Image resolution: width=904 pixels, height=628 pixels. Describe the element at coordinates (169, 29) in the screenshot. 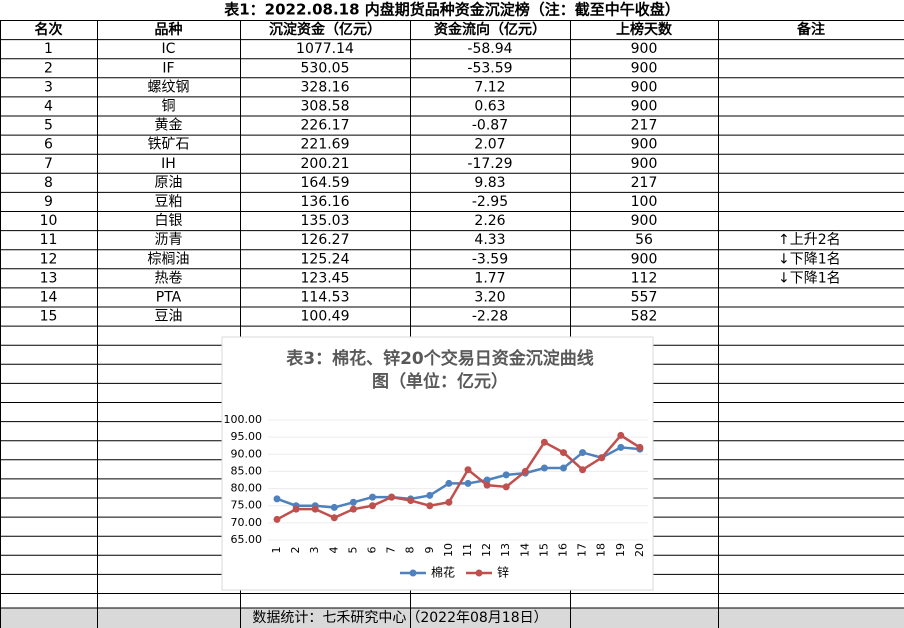

I see `header-cell: 品种` at that location.